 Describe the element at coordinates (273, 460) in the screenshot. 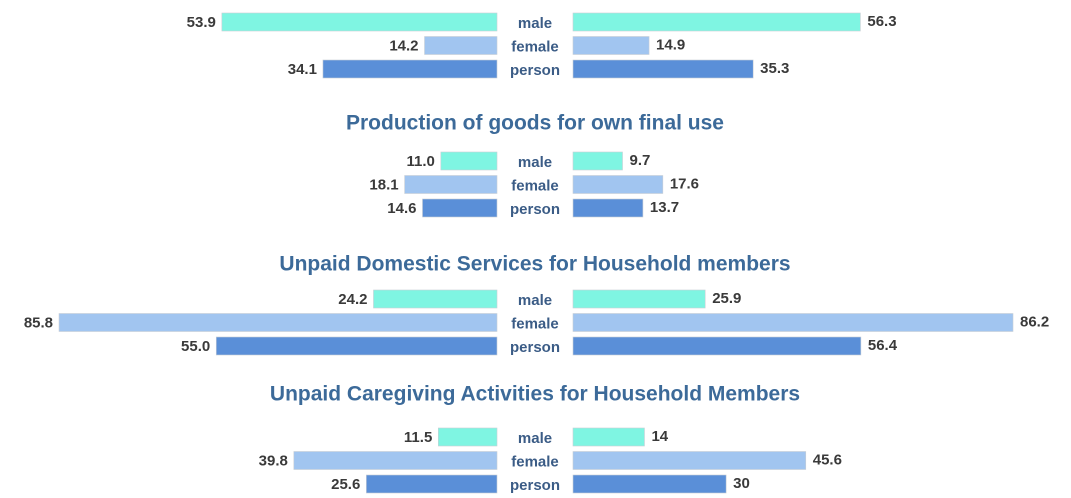

I see `value-label-left: 39.8` at that location.